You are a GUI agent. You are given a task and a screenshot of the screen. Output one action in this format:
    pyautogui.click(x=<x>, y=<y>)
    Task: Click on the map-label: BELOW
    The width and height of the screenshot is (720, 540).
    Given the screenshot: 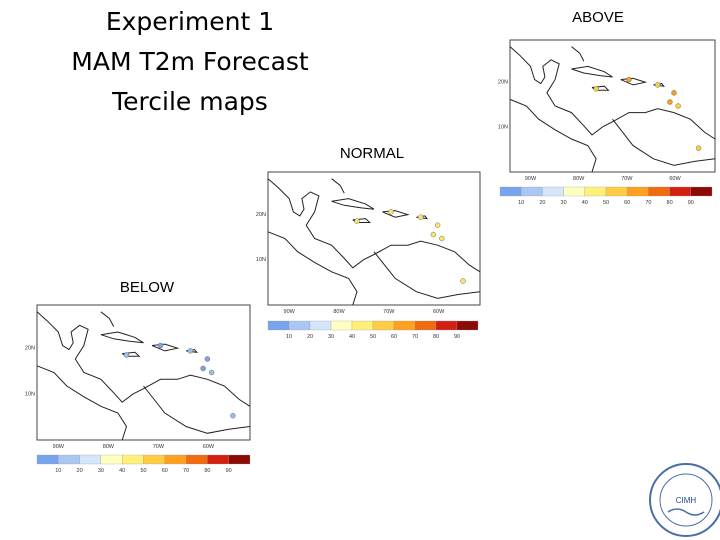 What is the action you would take?
    pyautogui.click(x=147, y=287)
    